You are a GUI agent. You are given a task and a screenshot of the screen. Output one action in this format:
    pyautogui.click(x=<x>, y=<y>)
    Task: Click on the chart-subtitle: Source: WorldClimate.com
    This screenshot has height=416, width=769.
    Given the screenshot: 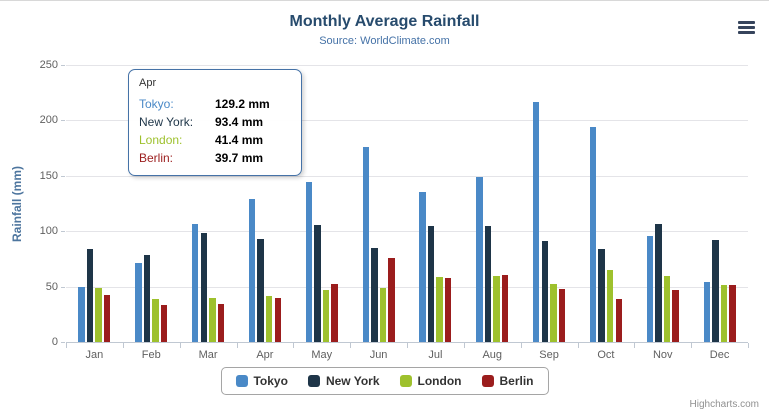 What is the action you would take?
    pyautogui.click(x=384, y=41)
    